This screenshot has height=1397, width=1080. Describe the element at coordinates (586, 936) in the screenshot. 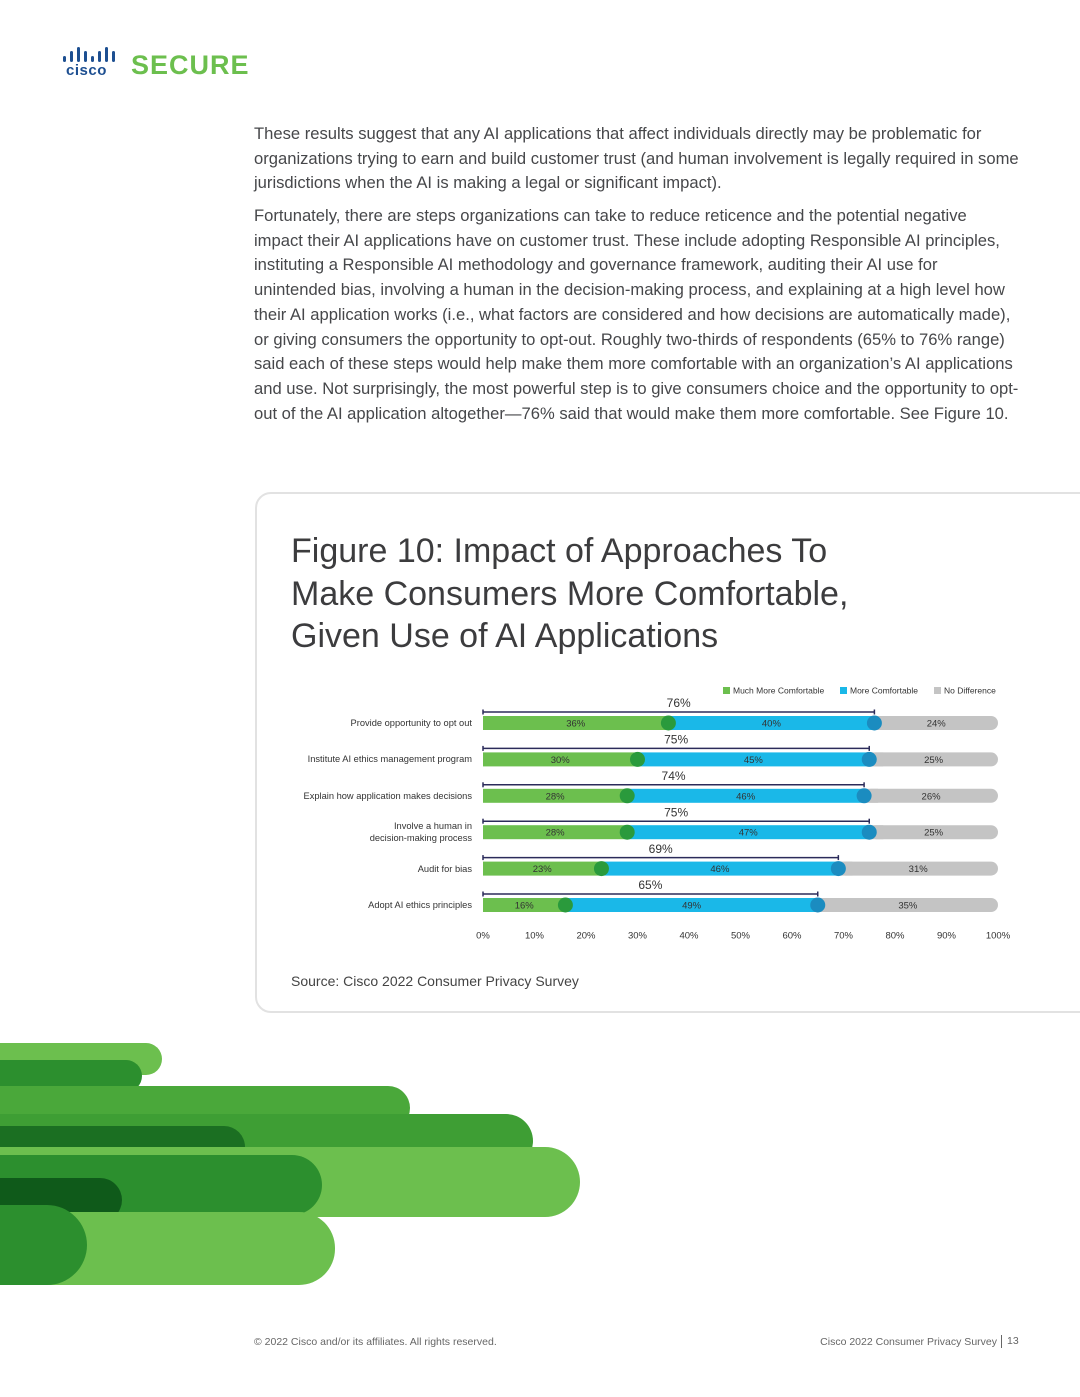

I see `x-tick-label: 20%` at that location.